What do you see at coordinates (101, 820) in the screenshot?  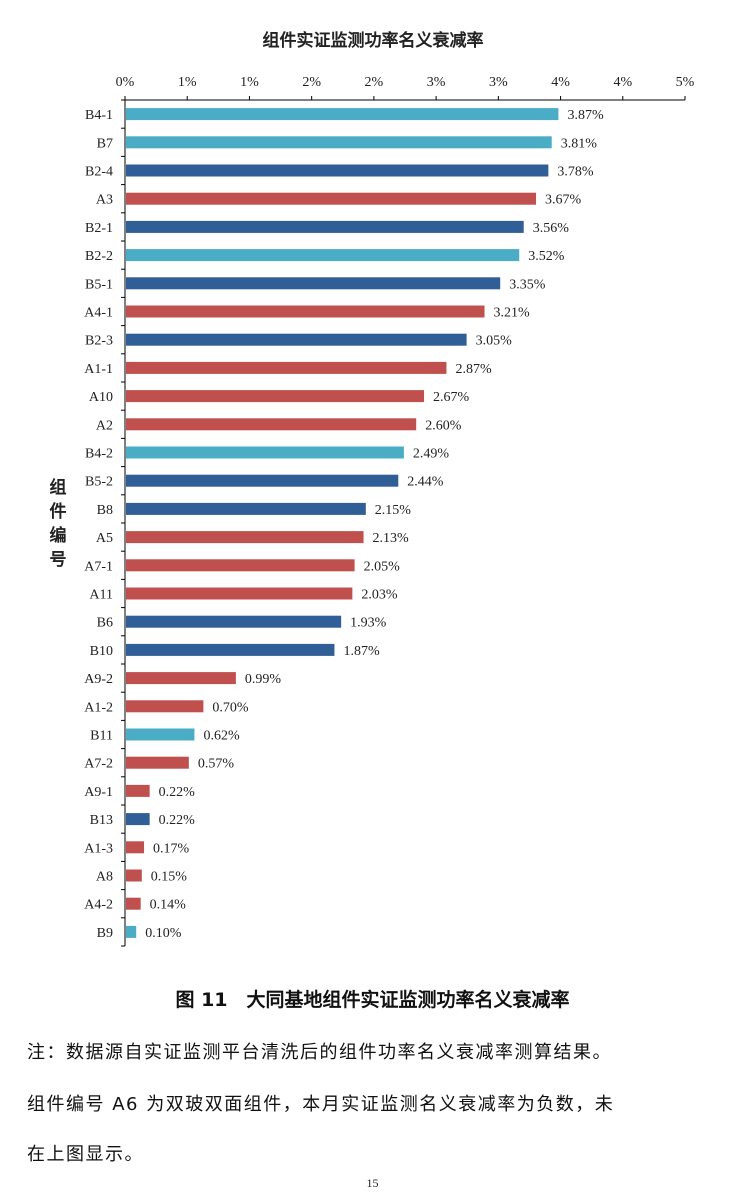 I see `category-label: B13` at bounding box center [101, 820].